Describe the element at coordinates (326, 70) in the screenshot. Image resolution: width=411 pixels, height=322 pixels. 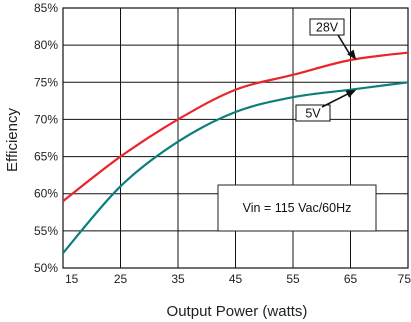
I see `series-callouts: 28V 5V` at that location.